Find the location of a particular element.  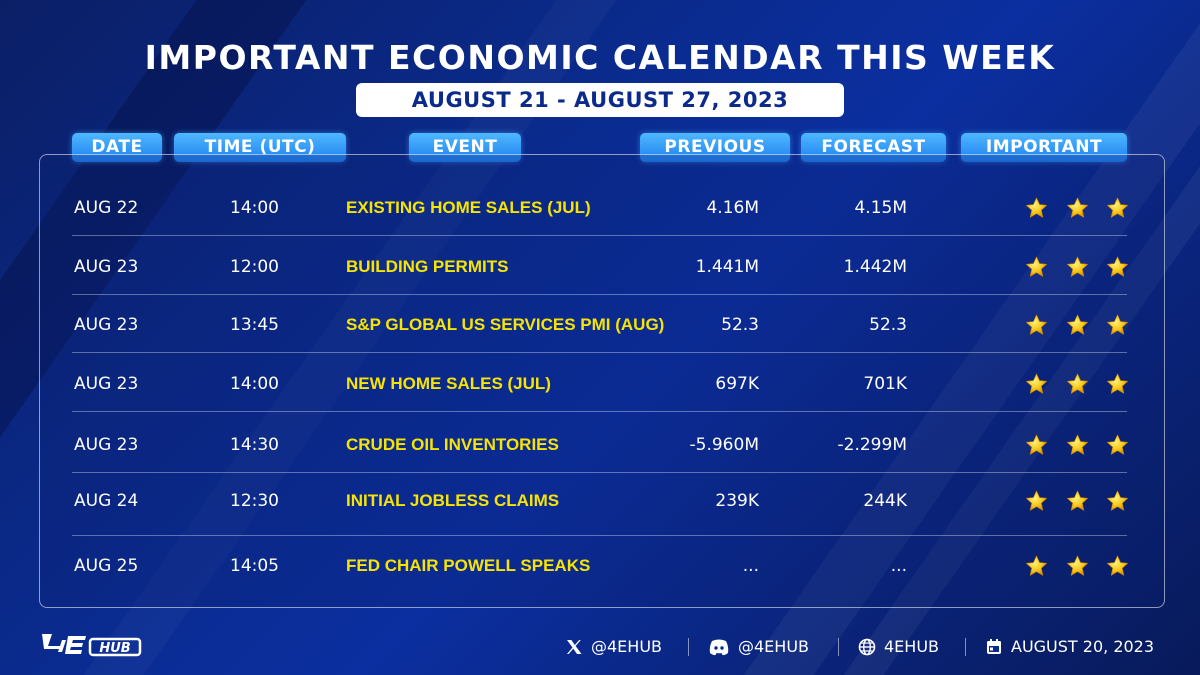

footer-date-text: AUGUST 20, 2023 is located at coordinates (1083, 646).